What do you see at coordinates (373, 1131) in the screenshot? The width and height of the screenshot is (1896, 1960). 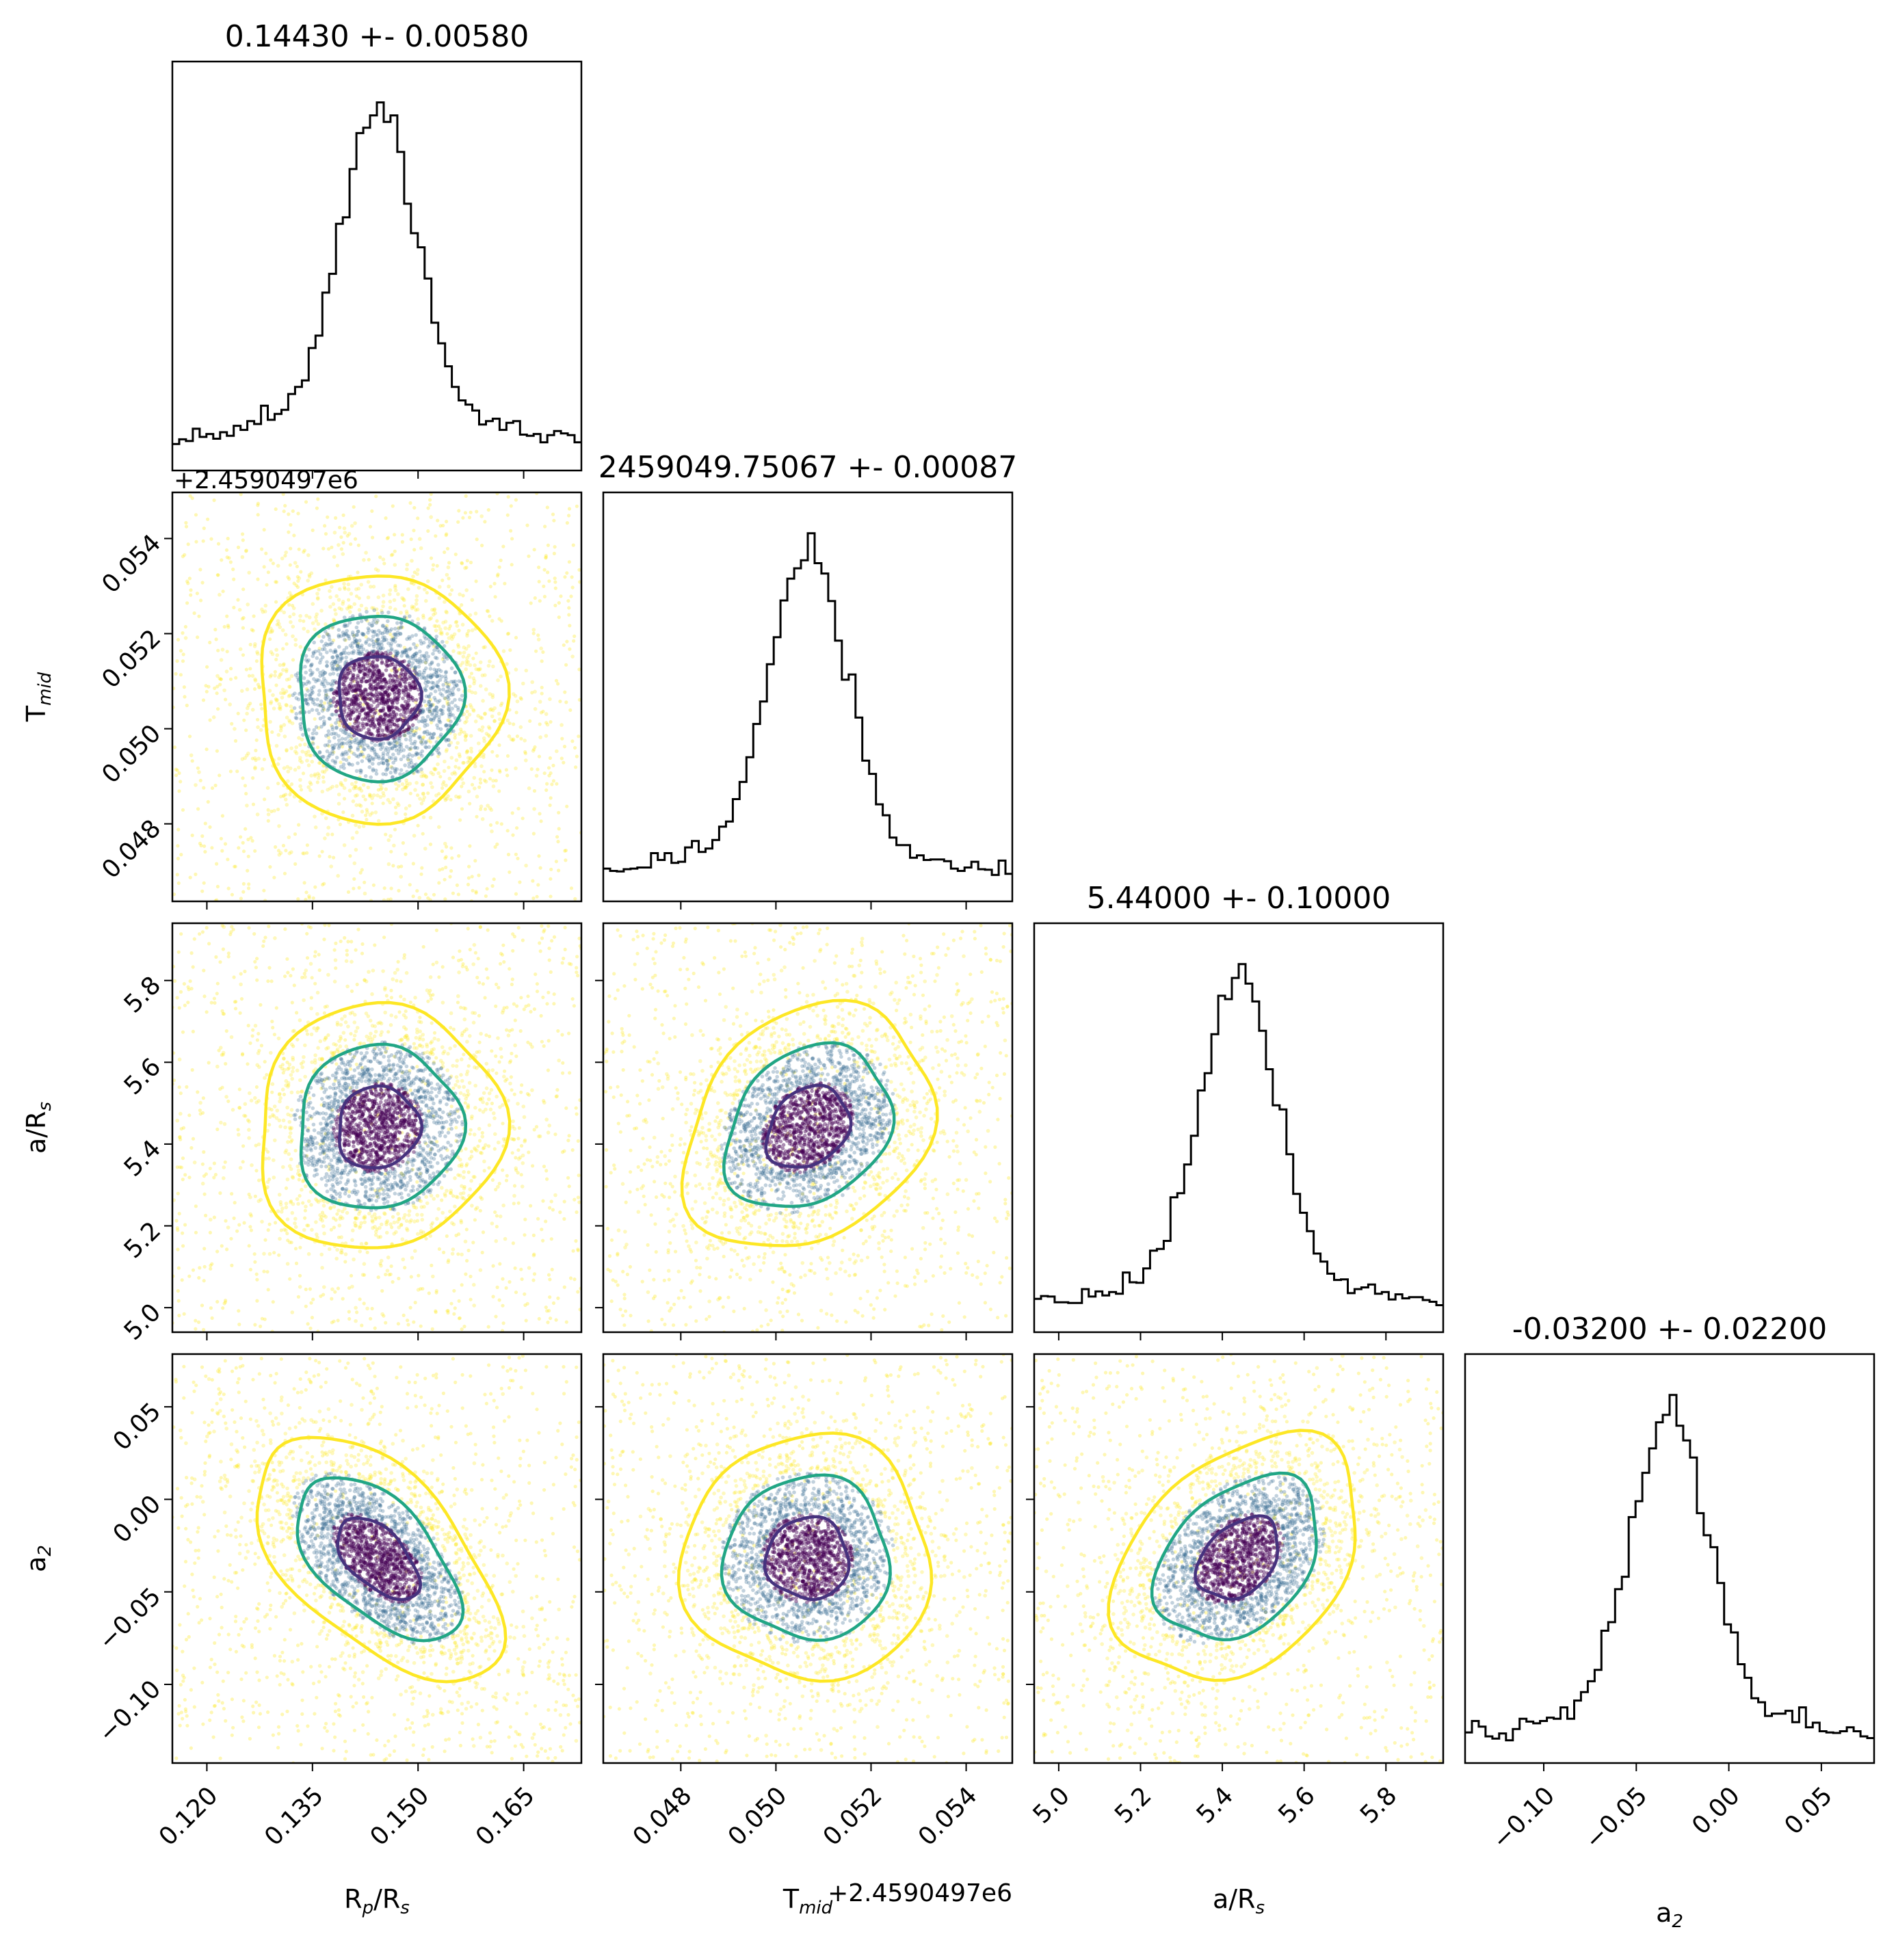 I see `scatter-panel-ars-vs-rprs` at bounding box center [373, 1131].